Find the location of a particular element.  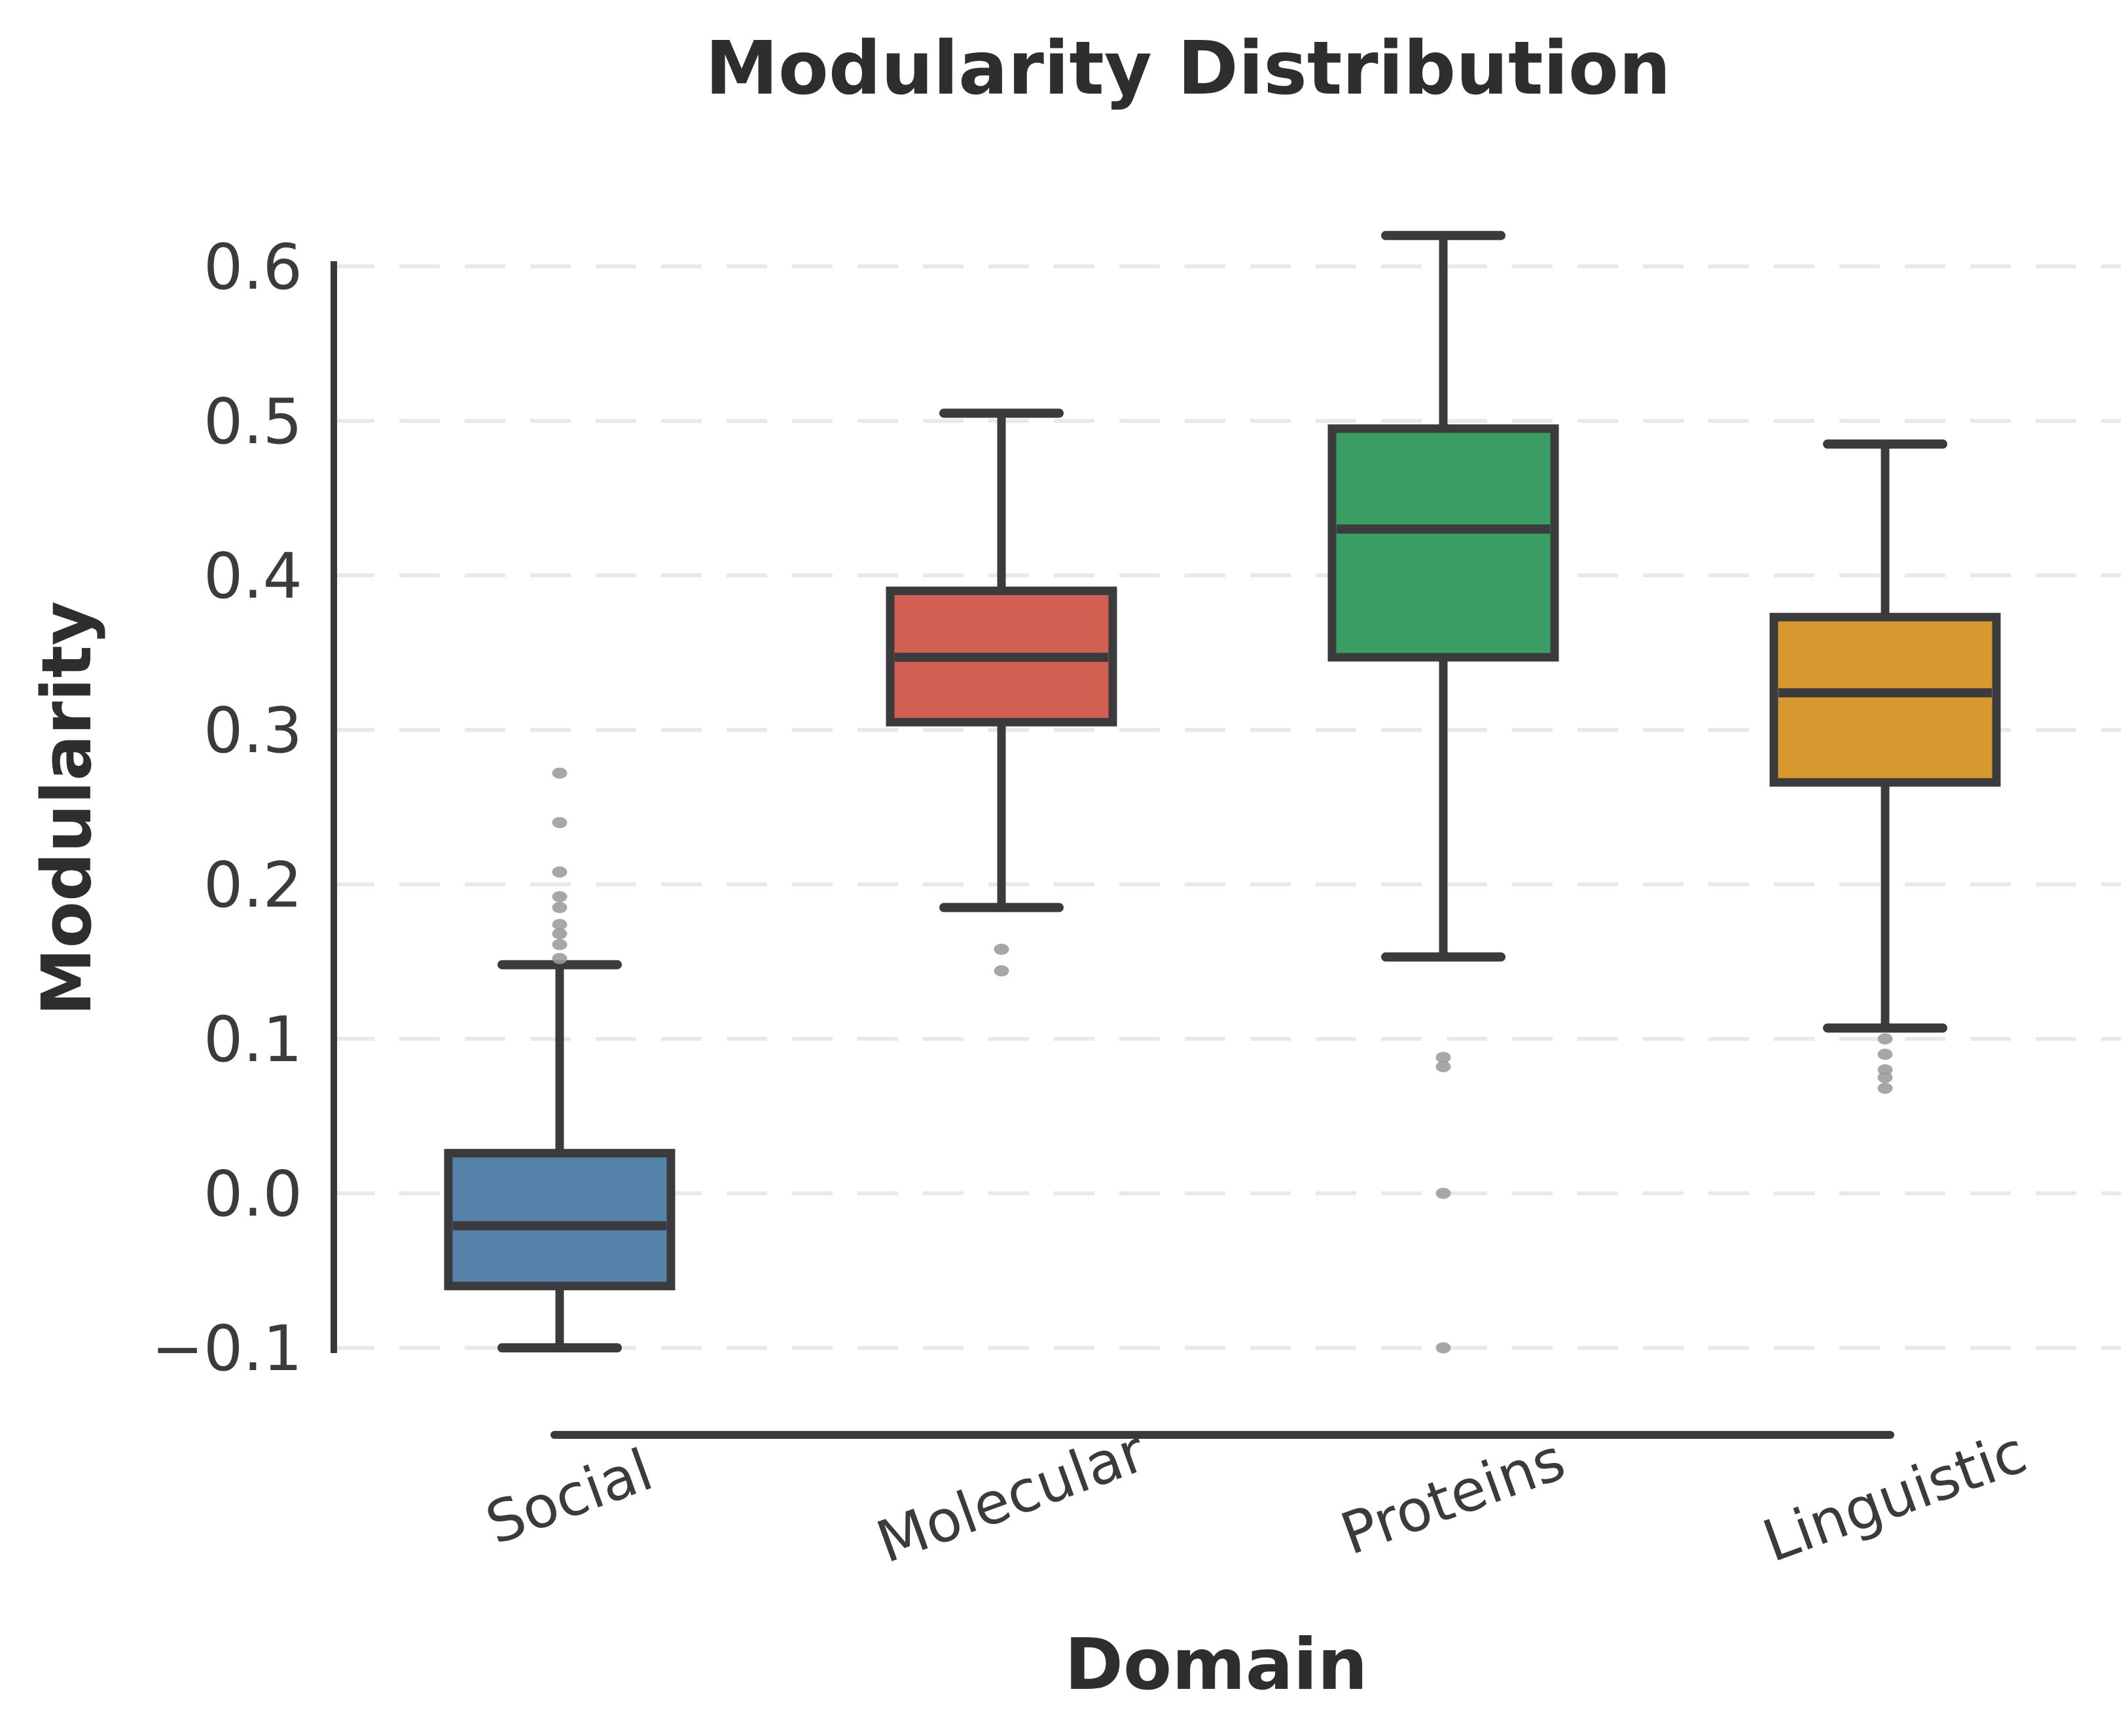

box-social is located at coordinates (560, 1220).